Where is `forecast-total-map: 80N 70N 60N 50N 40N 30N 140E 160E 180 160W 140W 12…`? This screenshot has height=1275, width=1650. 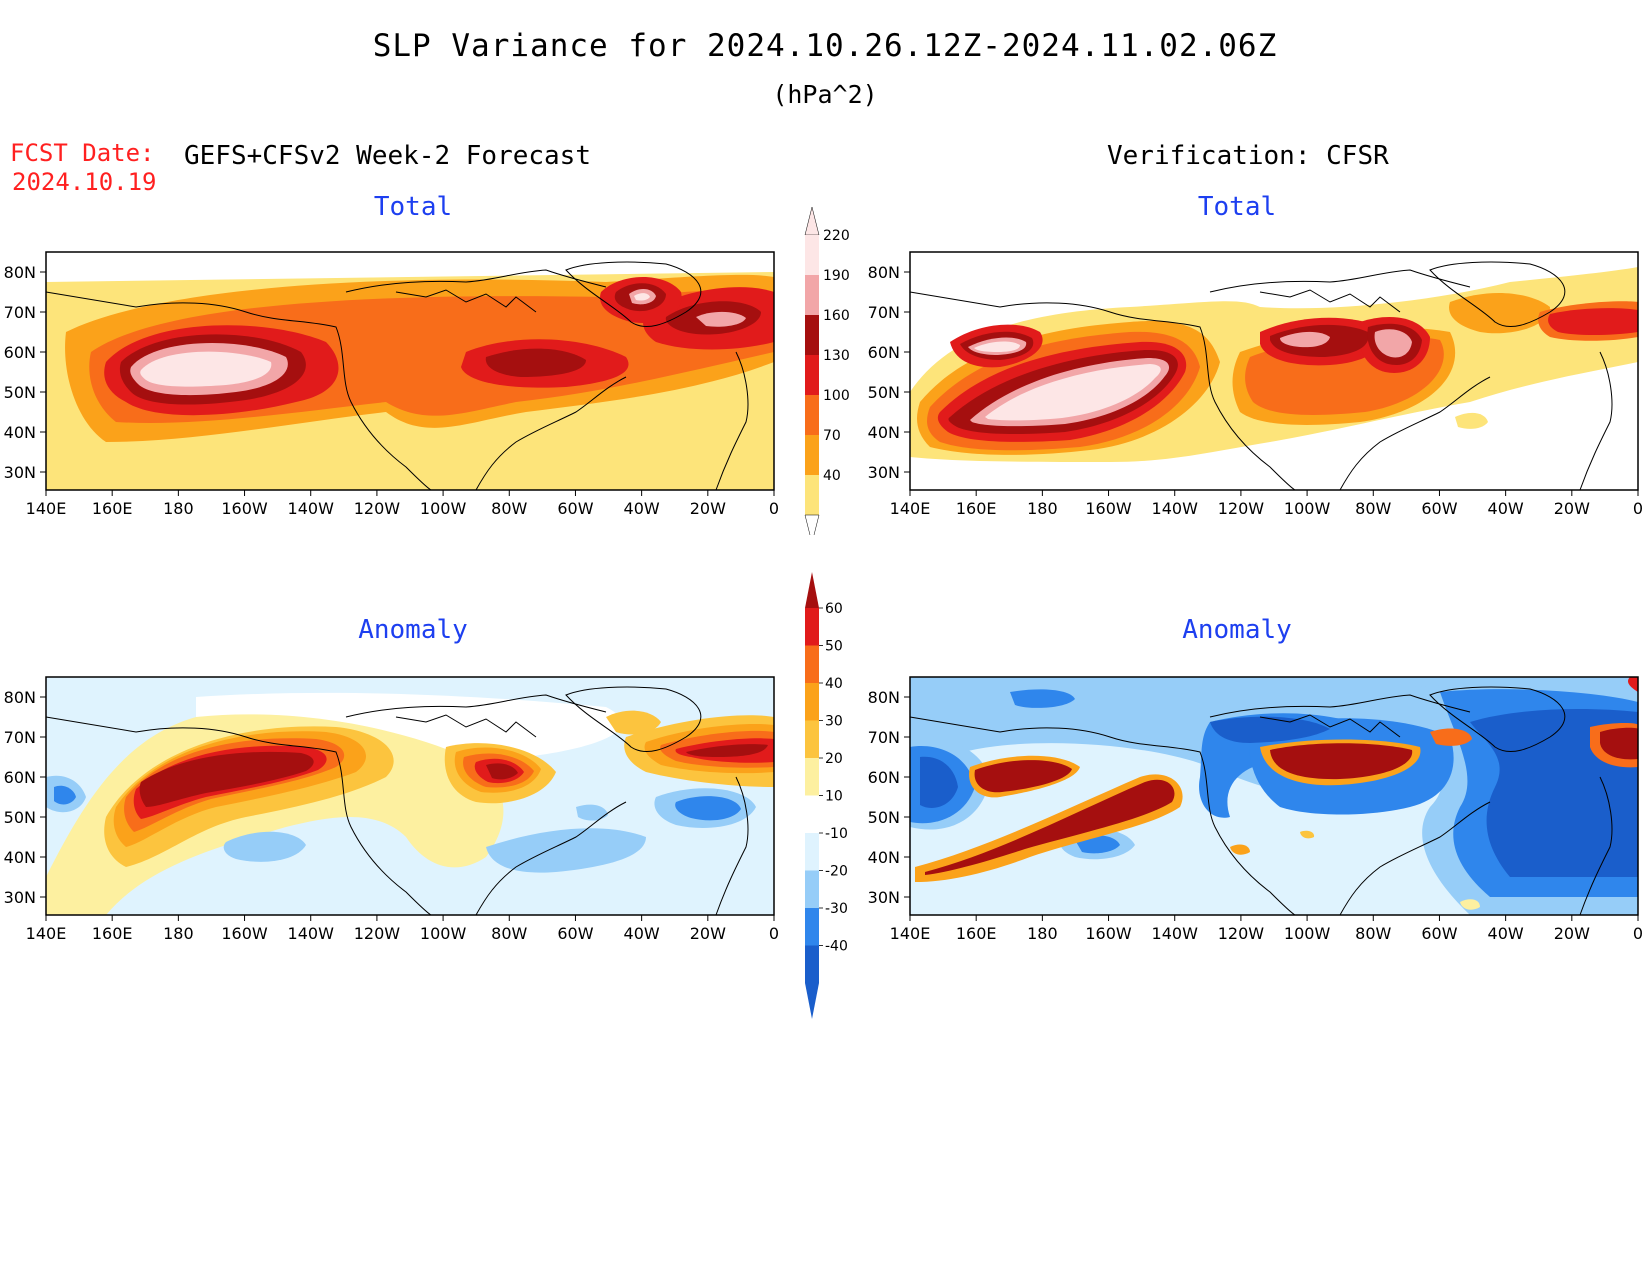 forecast-total-map: 80N 70N 60N 50N 40N 30N 140E 160E 180 160W 140W 12… is located at coordinates (391, 384).